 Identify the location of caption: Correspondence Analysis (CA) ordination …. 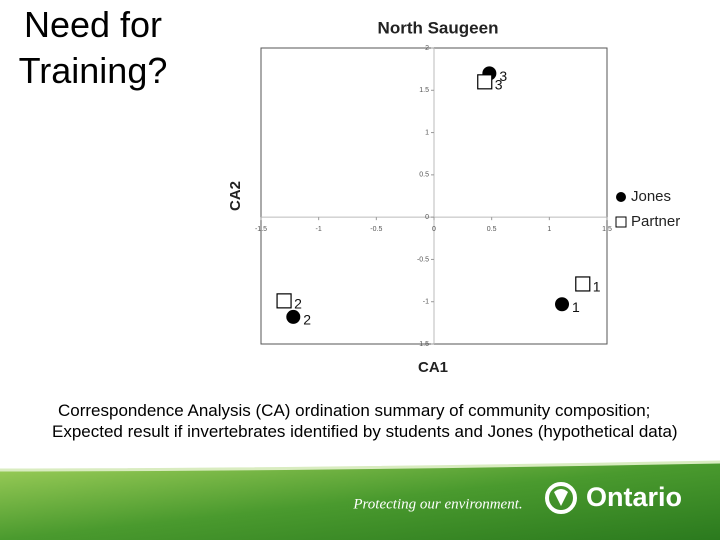
(365, 421).